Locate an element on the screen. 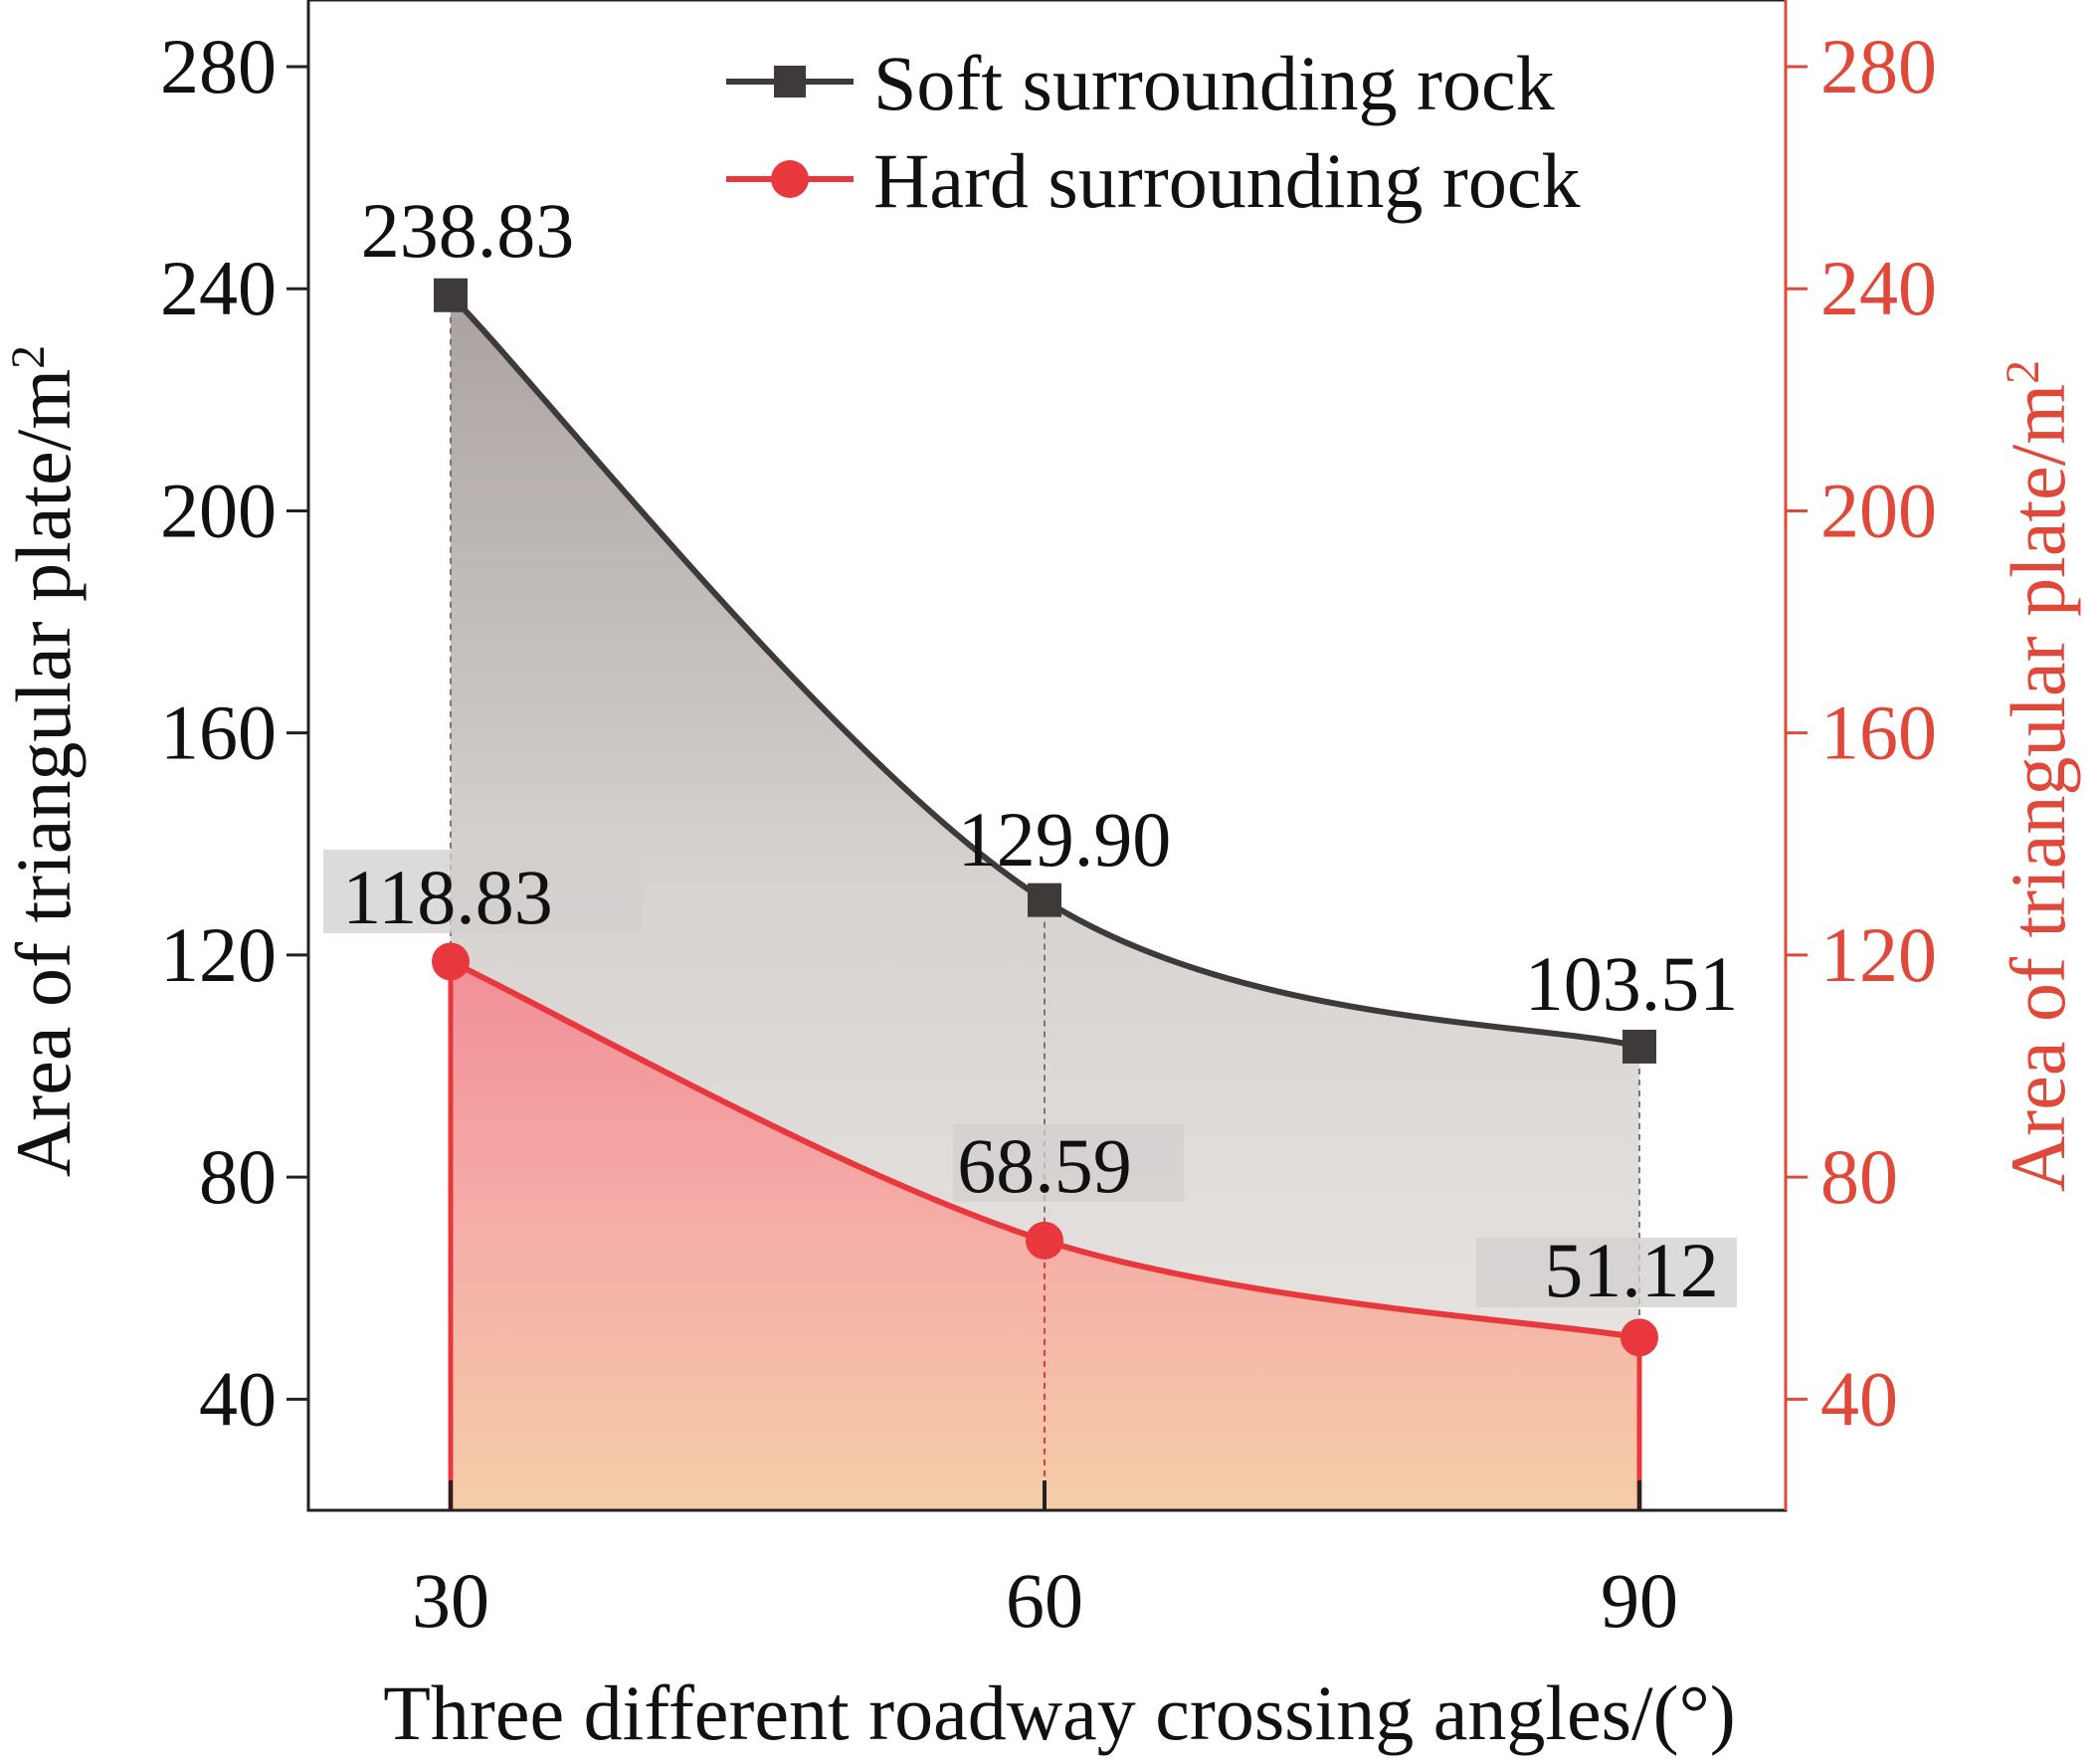 The width and height of the screenshot is (2099, 1764). y-axis-title-left-text: Area of triangular plate/m is located at coordinates (43, 773).